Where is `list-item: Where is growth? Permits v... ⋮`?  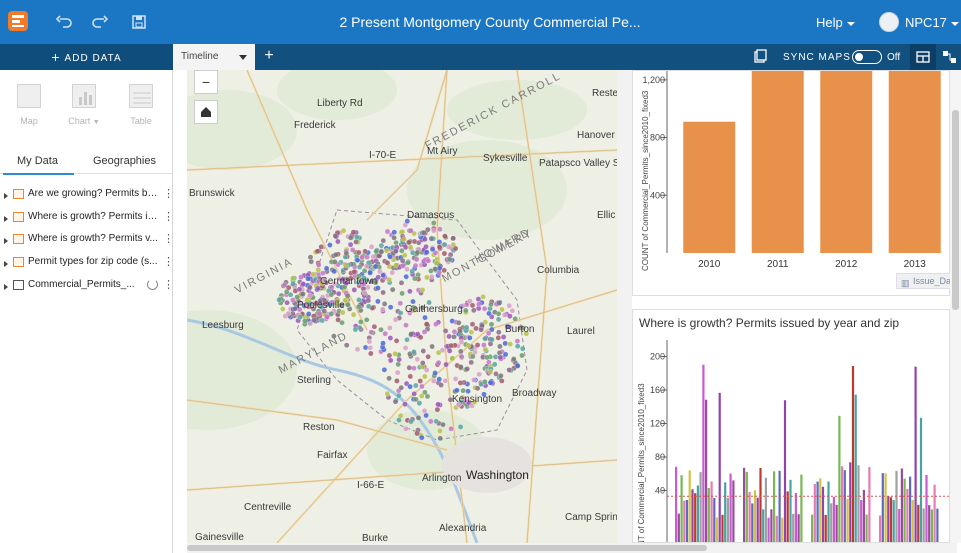 list-item: Where is growth? Permits v... ⋮ is located at coordinates (87, 242).